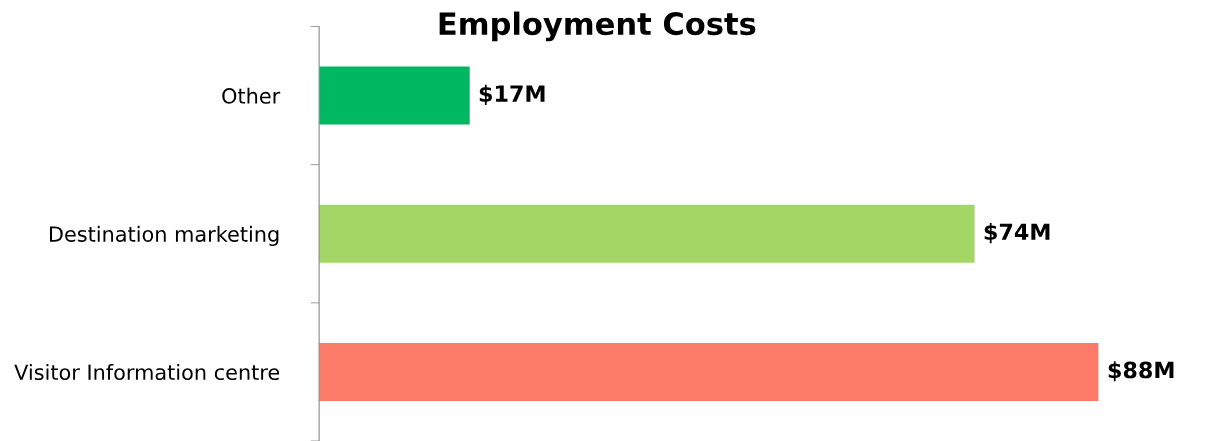 The width and height of the screenshot is (1218, 441). What do you see at coordinates (1017, 233) in the screenshot?
I see `data-label: $74M` at bounding box center [1017, 233].